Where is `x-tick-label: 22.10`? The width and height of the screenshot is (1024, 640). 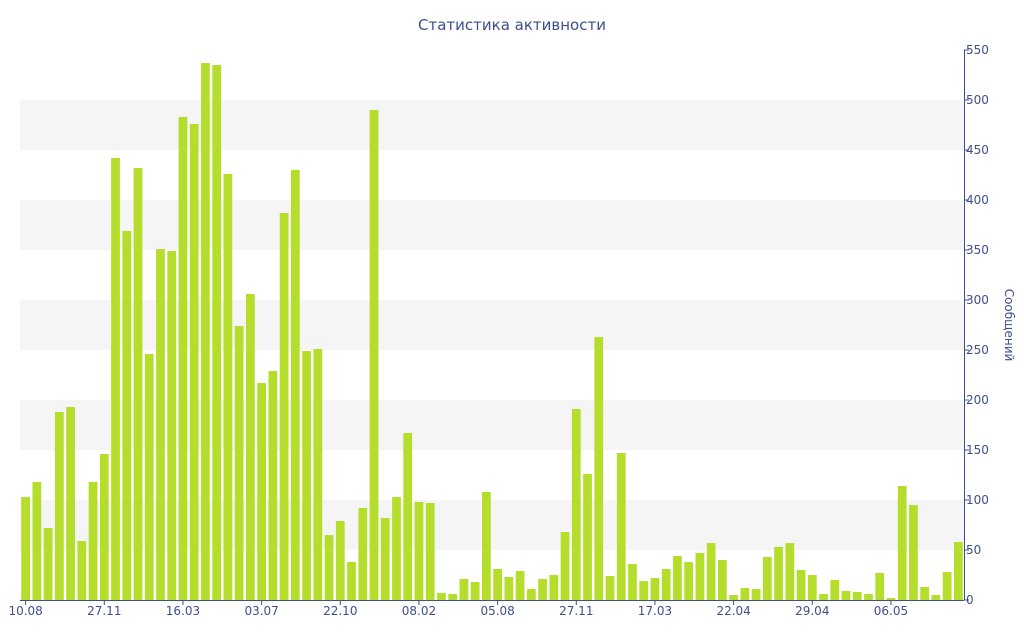 x-tick-label: 22.10 is located at coordinates (340, 611).